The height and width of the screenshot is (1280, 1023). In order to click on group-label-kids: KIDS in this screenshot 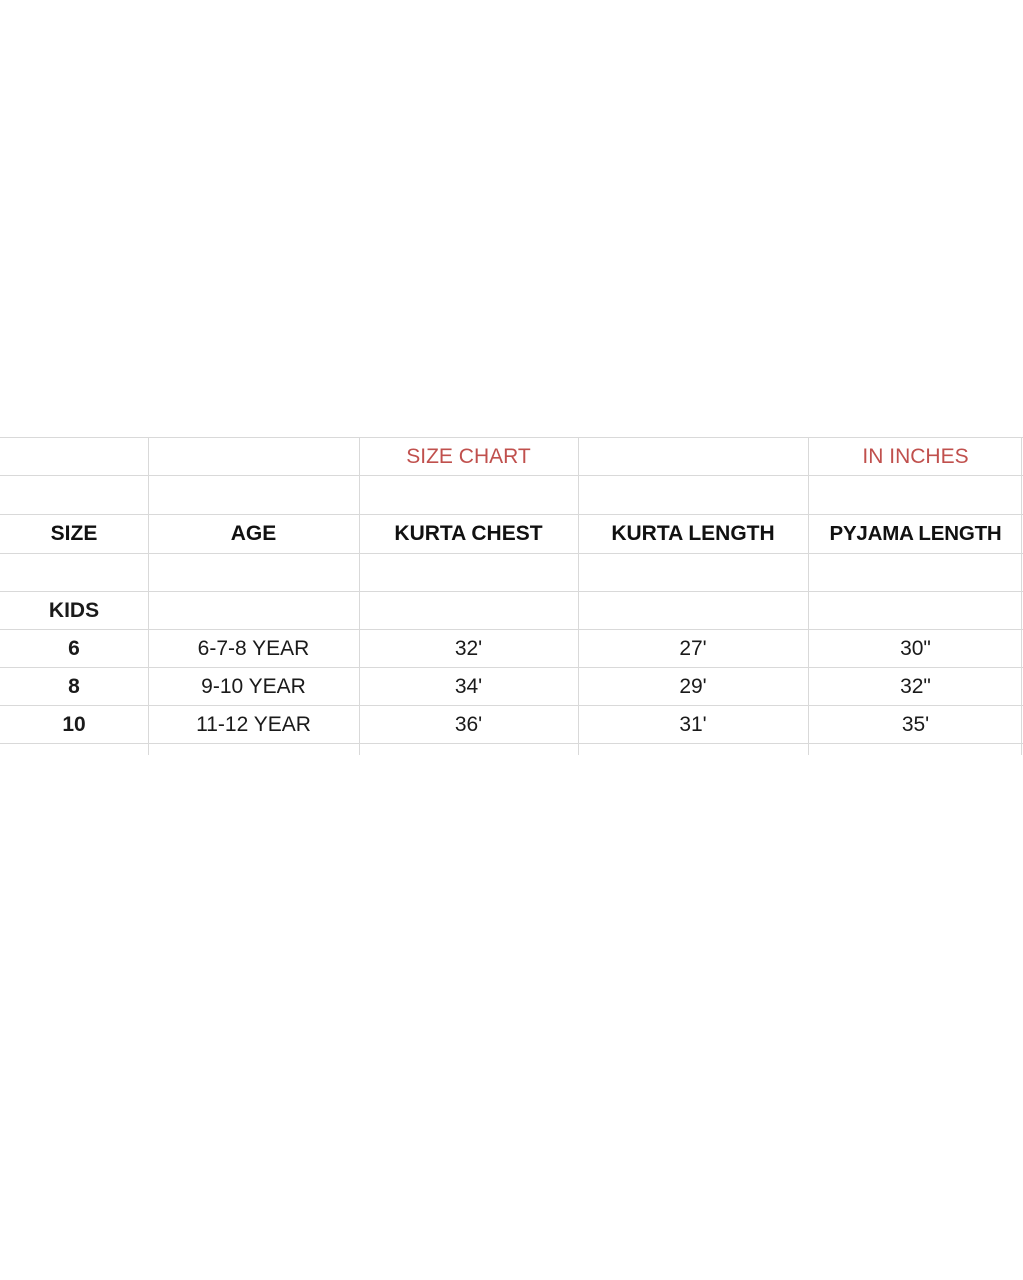, I will do `click(74, 610)`.